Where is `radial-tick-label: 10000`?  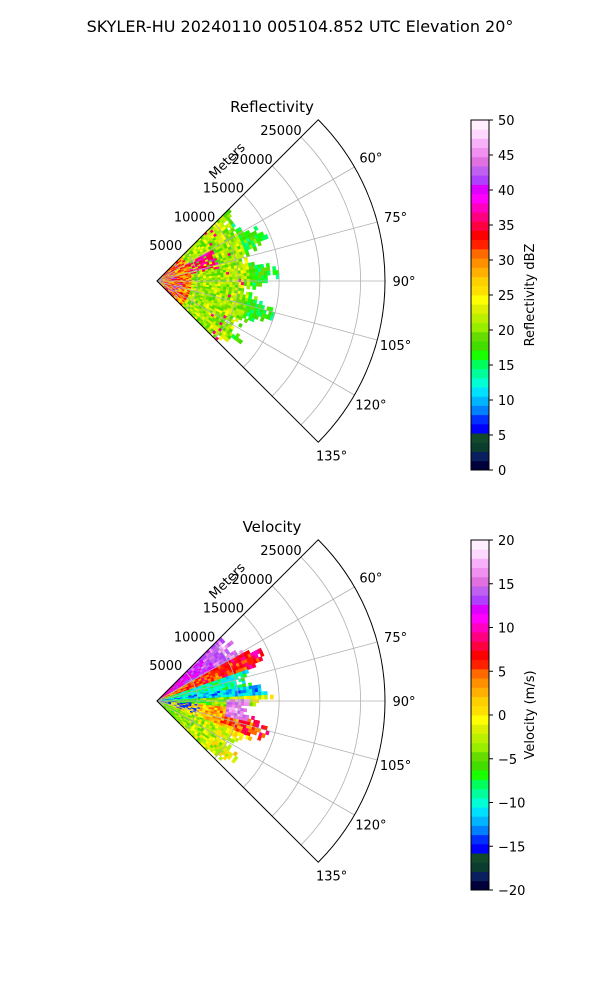
radial-tick-label: 10000 is located at coordinates (194, 217).